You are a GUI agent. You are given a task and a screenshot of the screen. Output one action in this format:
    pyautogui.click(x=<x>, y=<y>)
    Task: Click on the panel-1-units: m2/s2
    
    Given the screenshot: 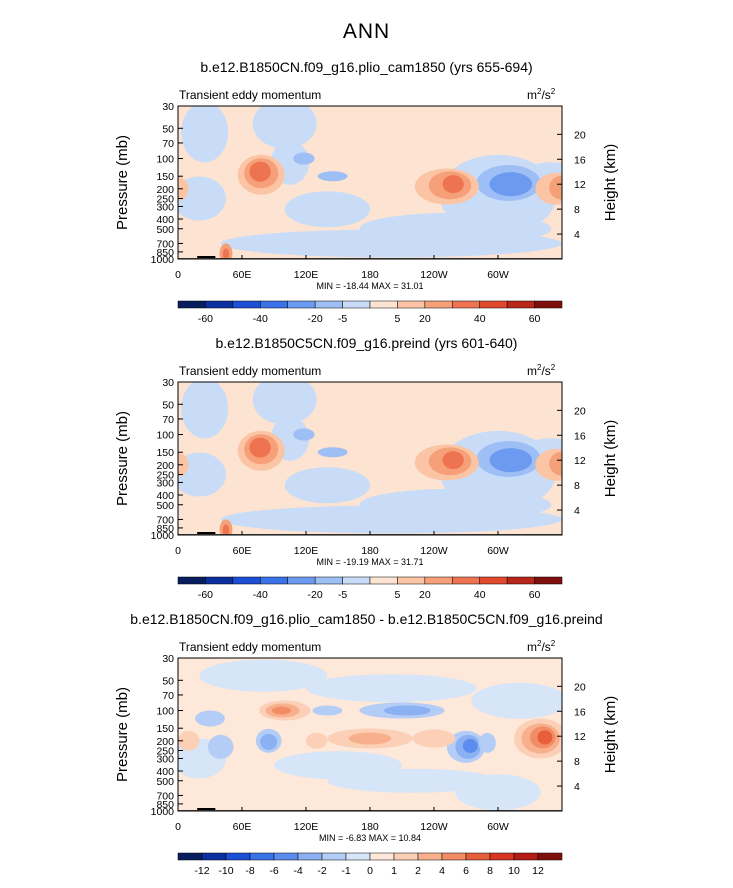 What is the action you would take?
    pyautogui.click(x=541, y=94)
    